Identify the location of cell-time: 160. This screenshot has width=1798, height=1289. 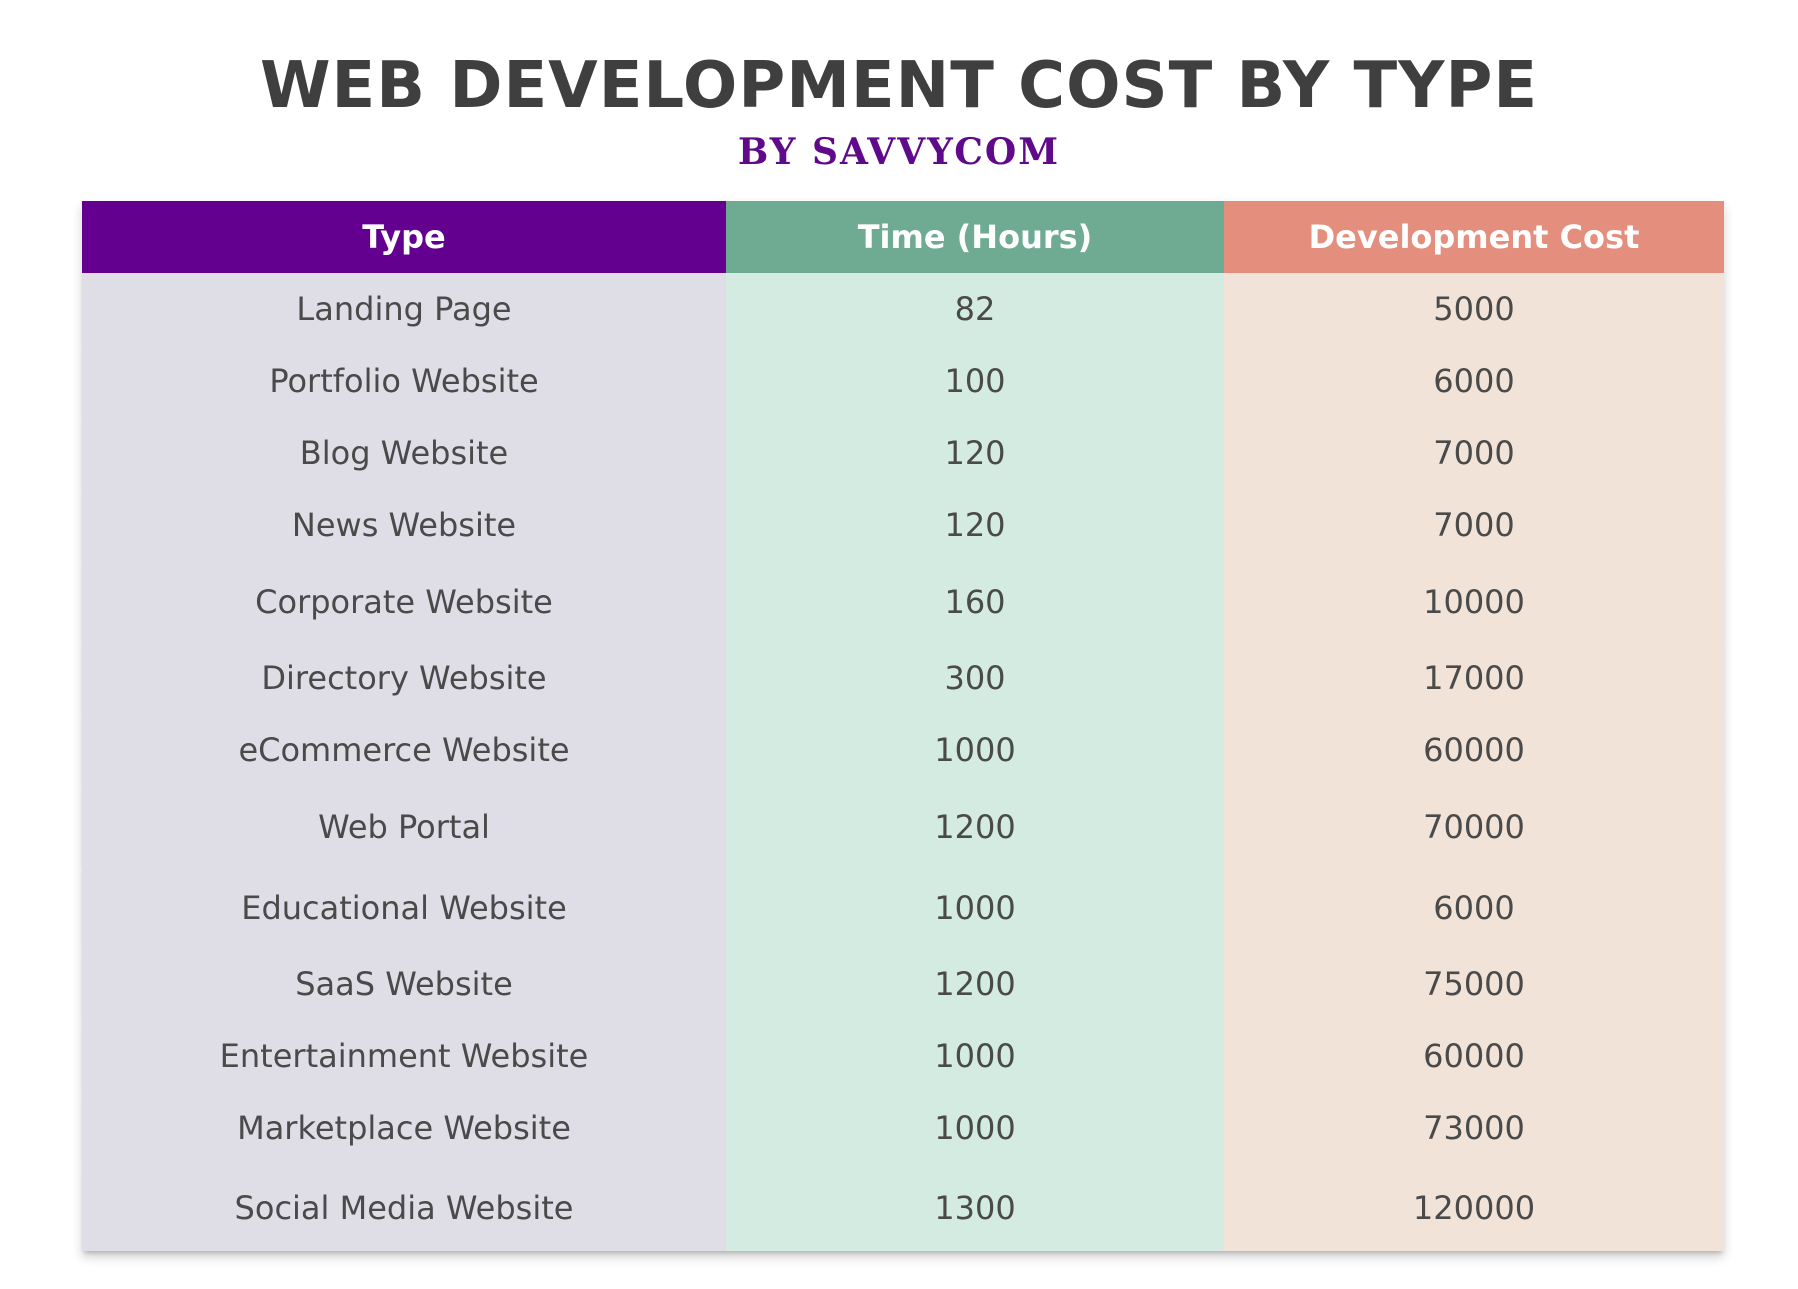
(975, 601).